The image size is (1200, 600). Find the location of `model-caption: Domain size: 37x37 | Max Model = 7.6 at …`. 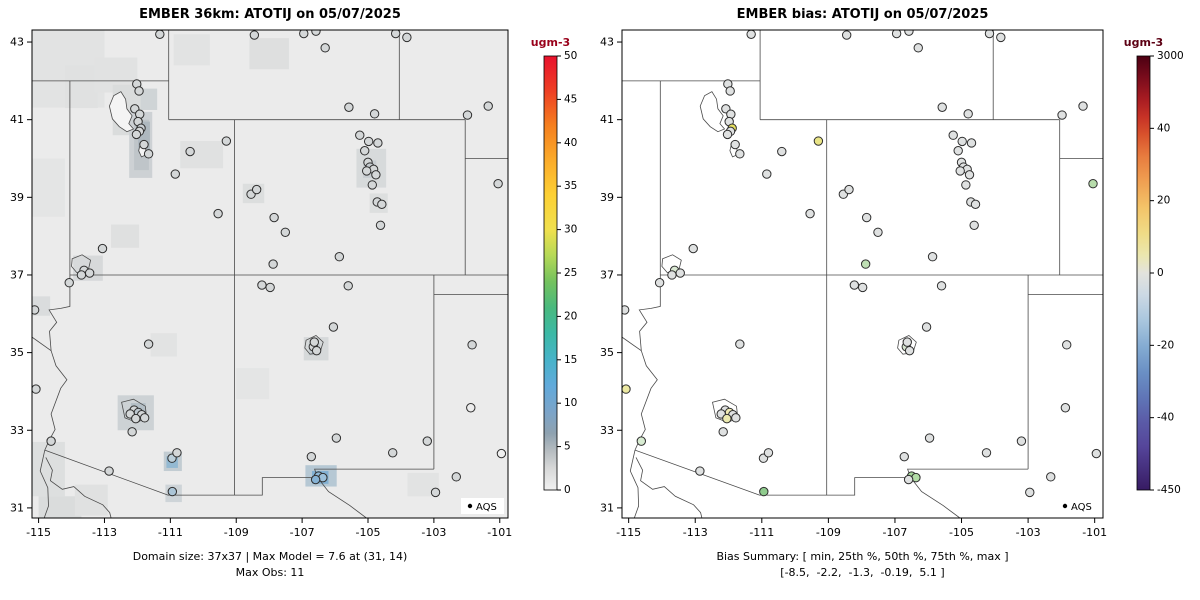

model-caption: Domain size: 37x37 | Max Model = 7.6 at … is located at coordinates (270, 565).